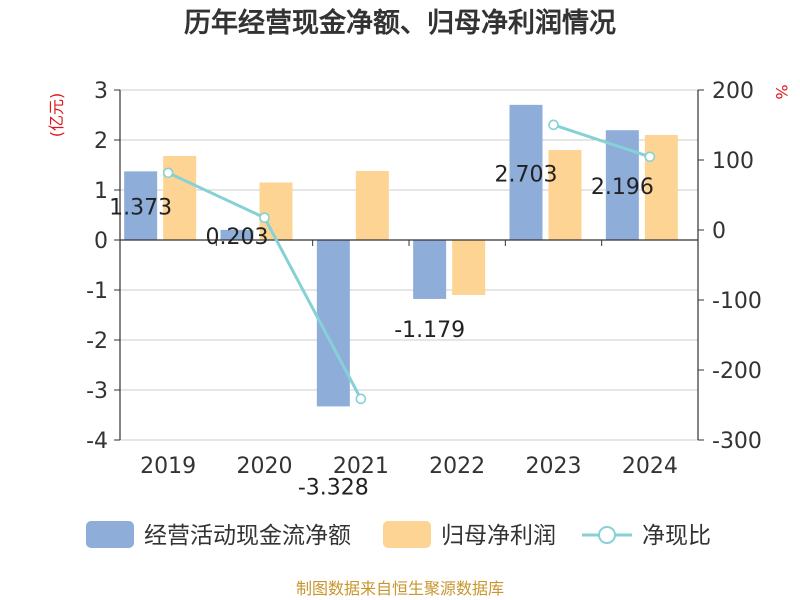  Describe the element at coordinates (97, 391) in the screenshot. I see `left-tick-label: -3` at that location.